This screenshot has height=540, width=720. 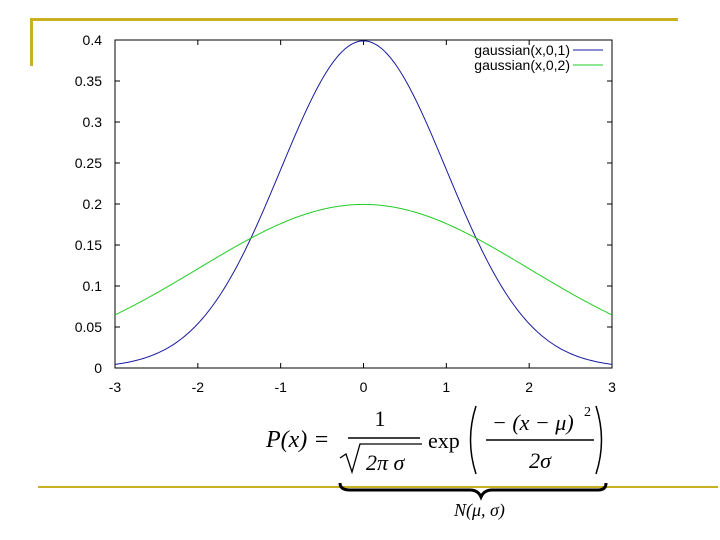 I want to click on y-tick-label: 0.25, so click(x=88, y=163).